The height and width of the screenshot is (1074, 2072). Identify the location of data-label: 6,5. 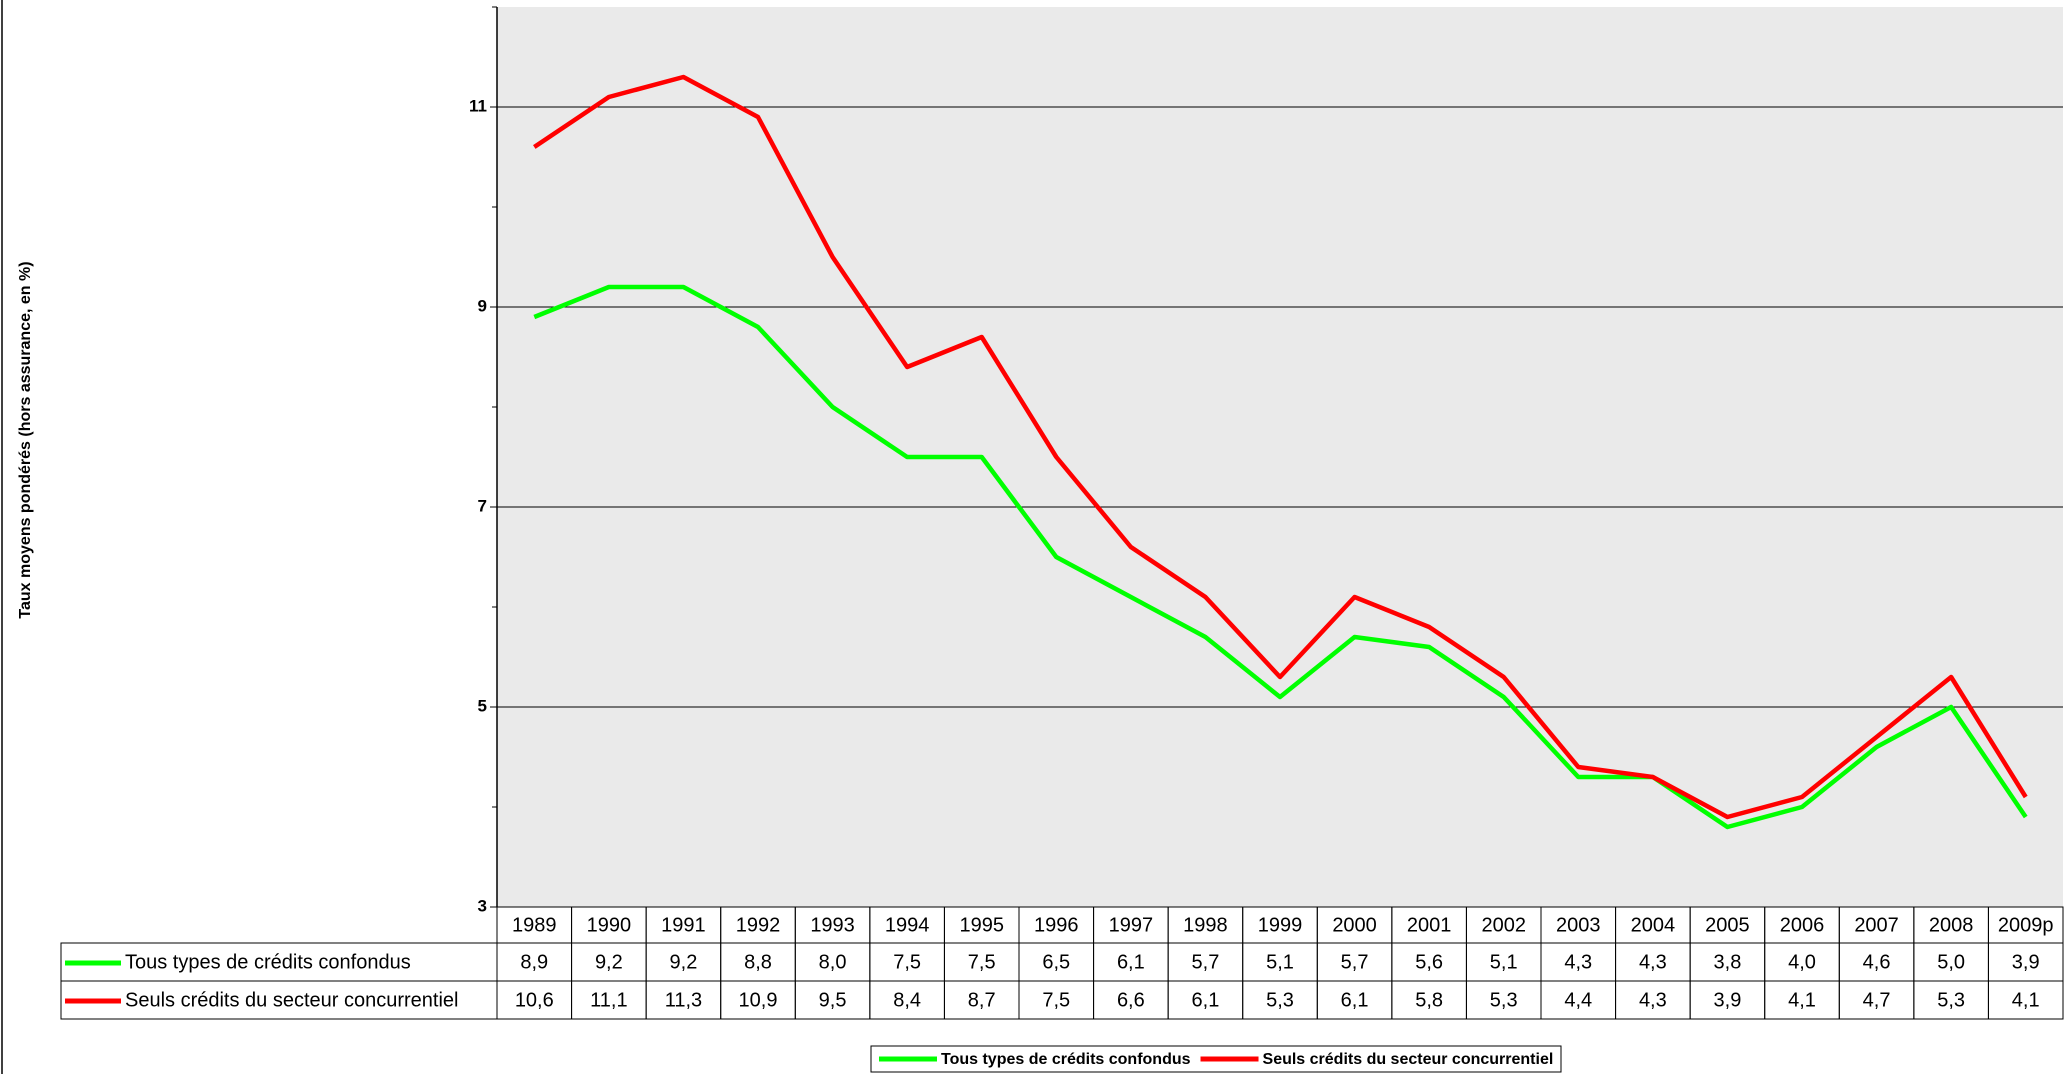
(1056, 962).